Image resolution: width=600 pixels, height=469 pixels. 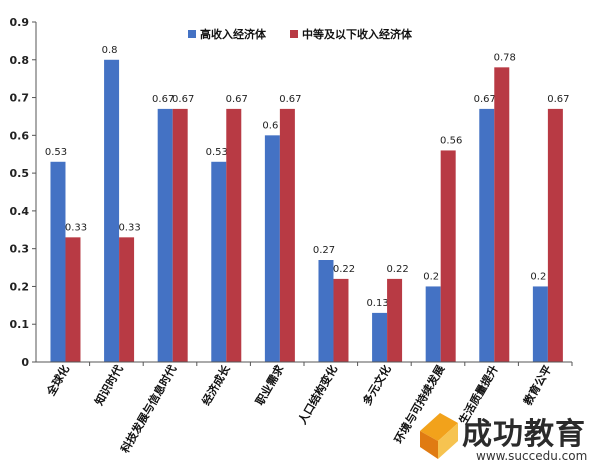 What do you see at coordinates (25, 362) in the screenshot?
I see `y-tick-label: 0` at bounding box center [25, 362].